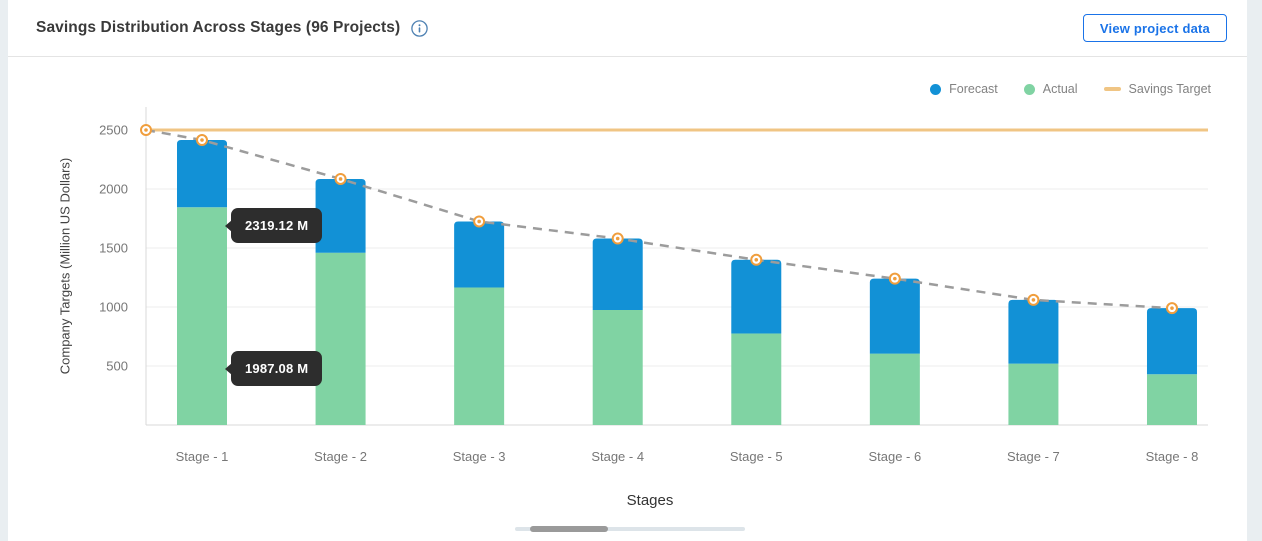 This screenshot has height=541, width=1262. What do you see at coordinates (113, 248) in the screenshot?
I see `y-tick-label: 1500` at bounding box center [113, 248].